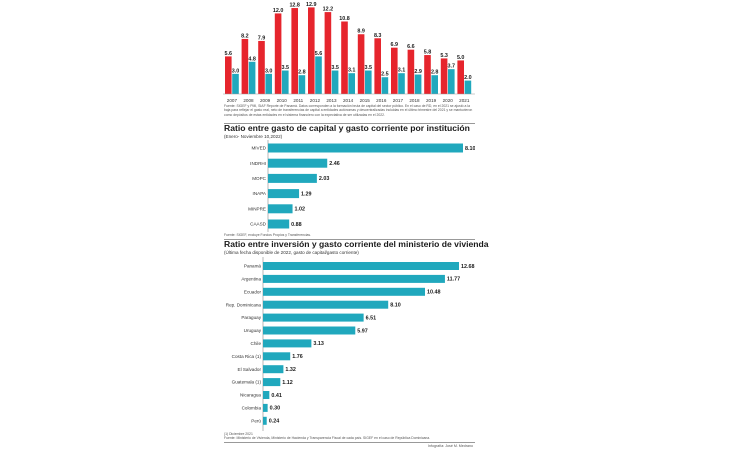 This screenshot has width=750, height=450. Describe the element at coordinates (381, 100) in the screenshot. I see `year-tick-label: 2016` at that location.